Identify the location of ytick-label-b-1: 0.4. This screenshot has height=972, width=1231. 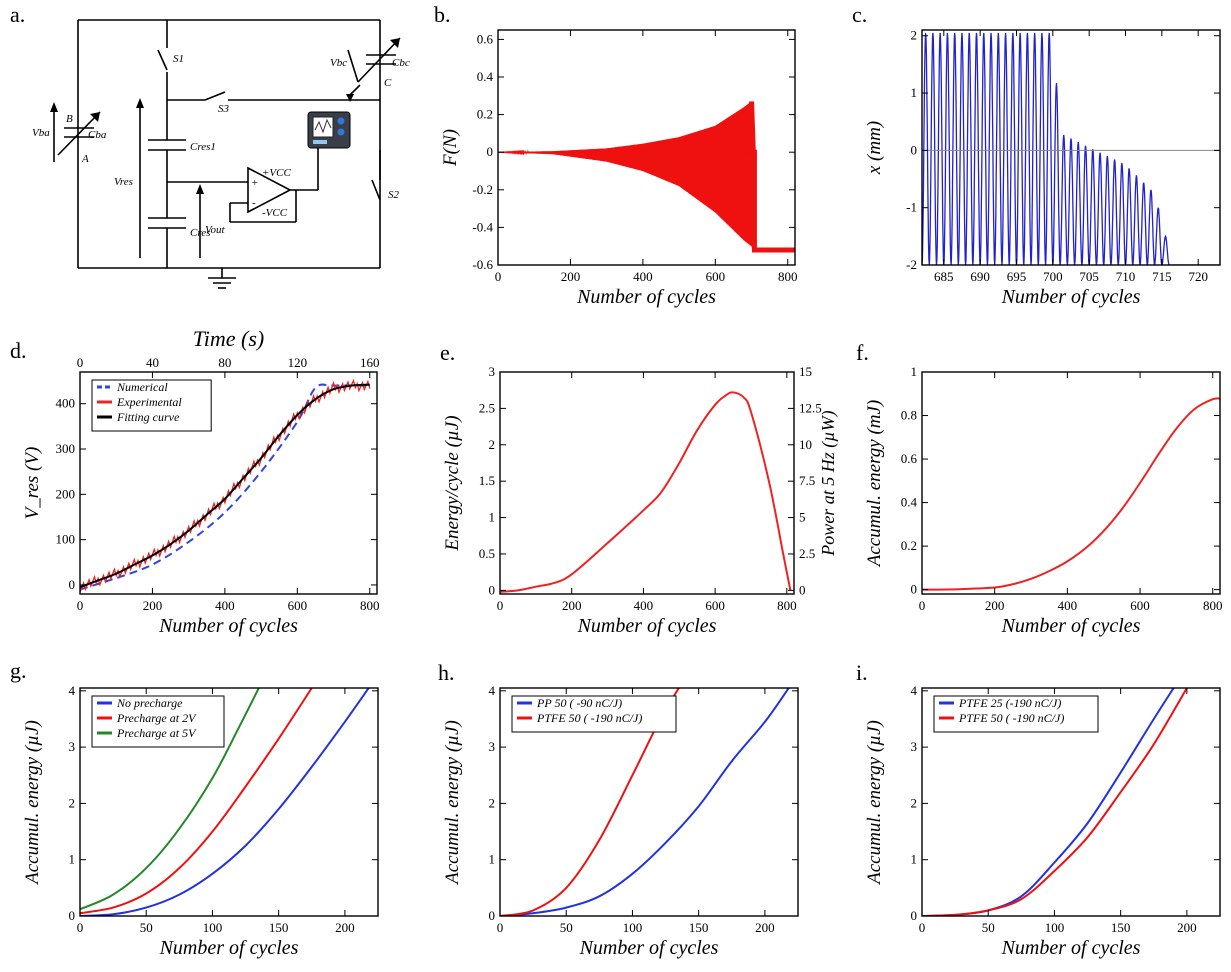
(485, 76).